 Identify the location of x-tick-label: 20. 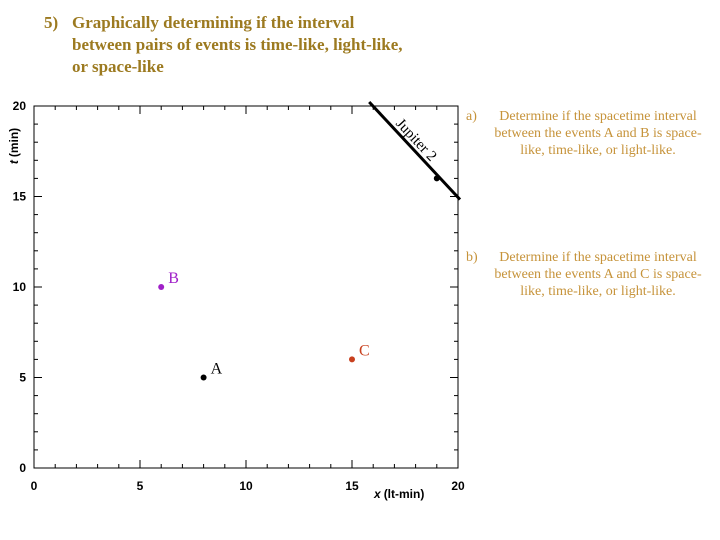
(458, 486).